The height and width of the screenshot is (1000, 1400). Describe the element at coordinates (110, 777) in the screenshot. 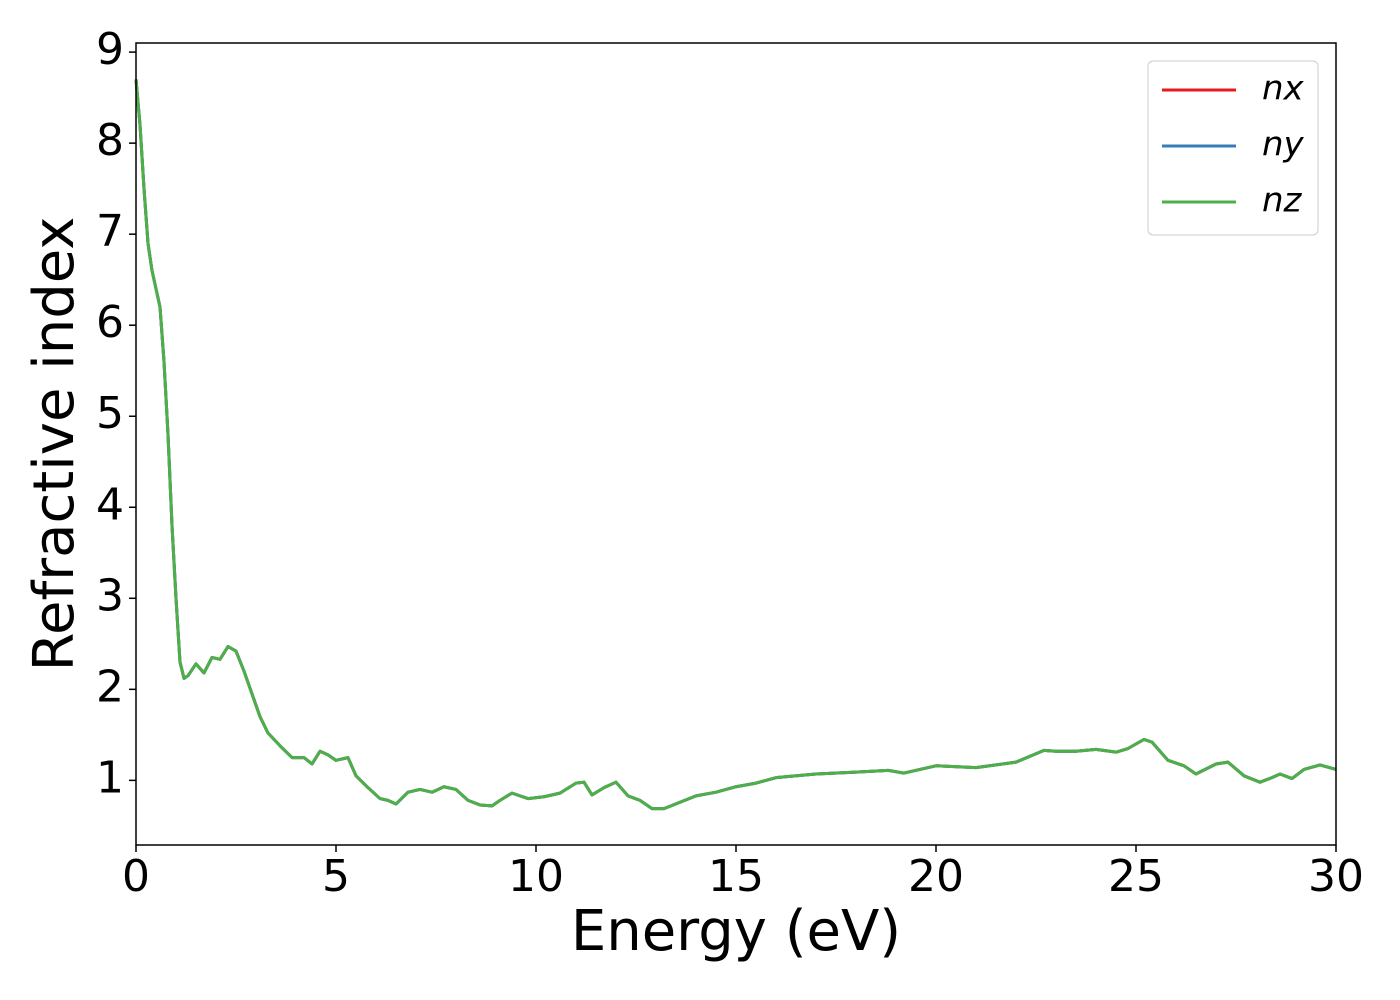

I see `y-tick-label: 1` at that location.